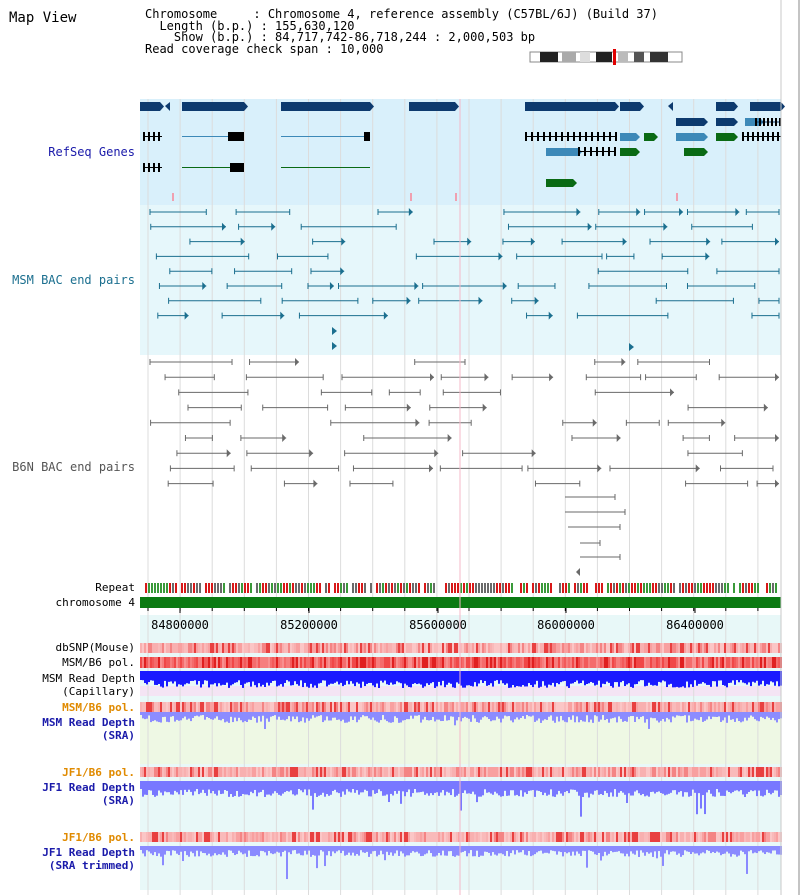 This screenshot has height=895, width=800. I want to click on chromosome-ideogram, so click(606, 57).